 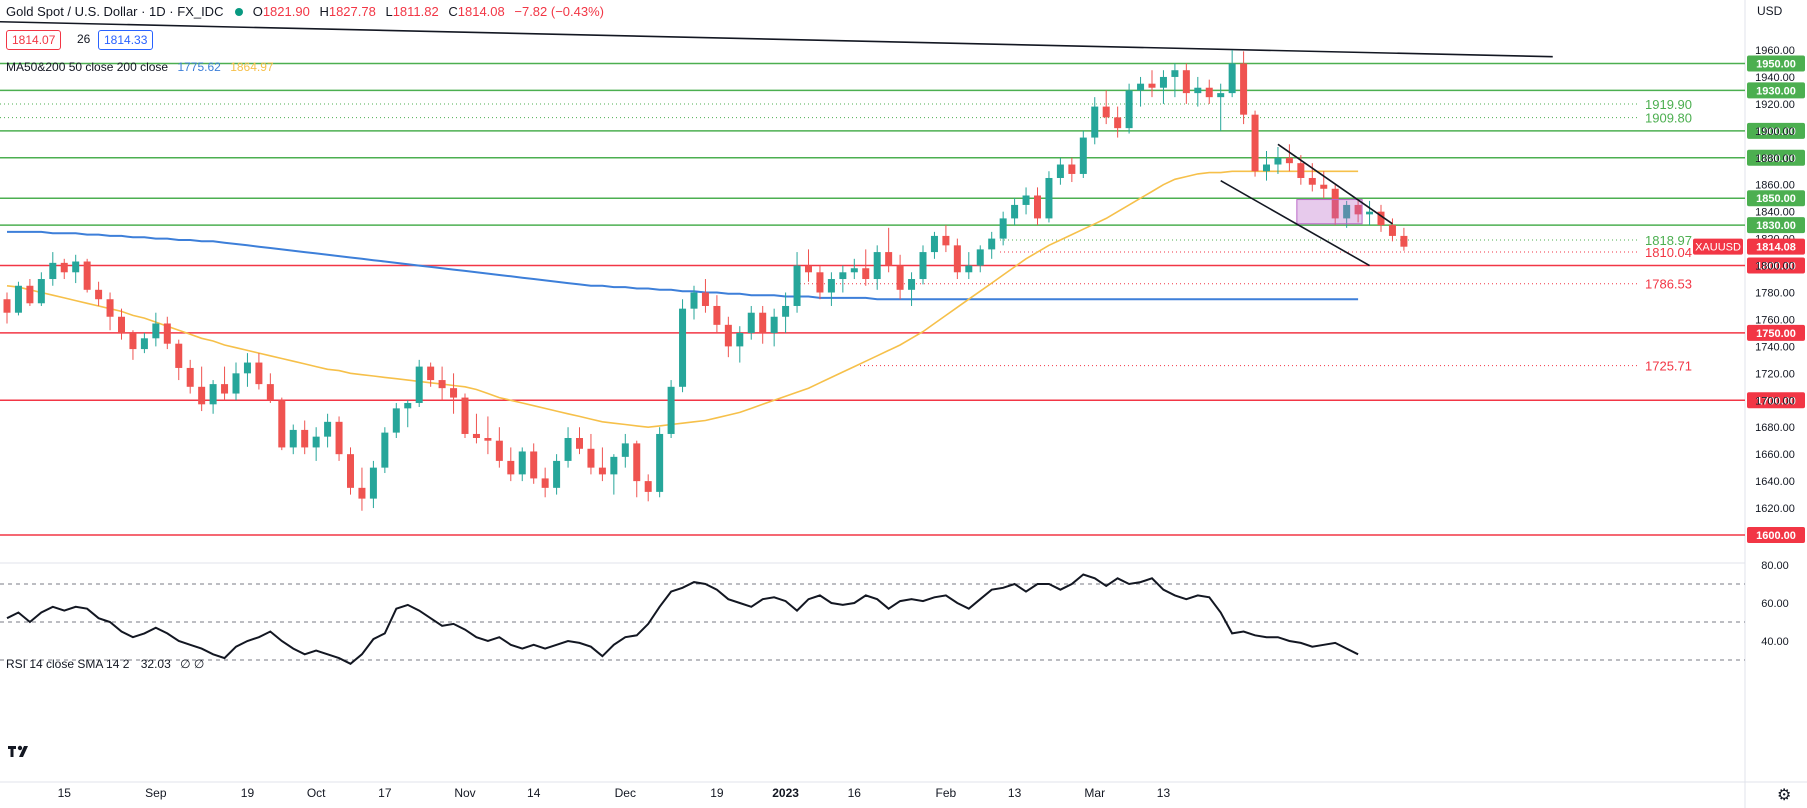 I want to click on high-label: H, so click(x=324, y=11).